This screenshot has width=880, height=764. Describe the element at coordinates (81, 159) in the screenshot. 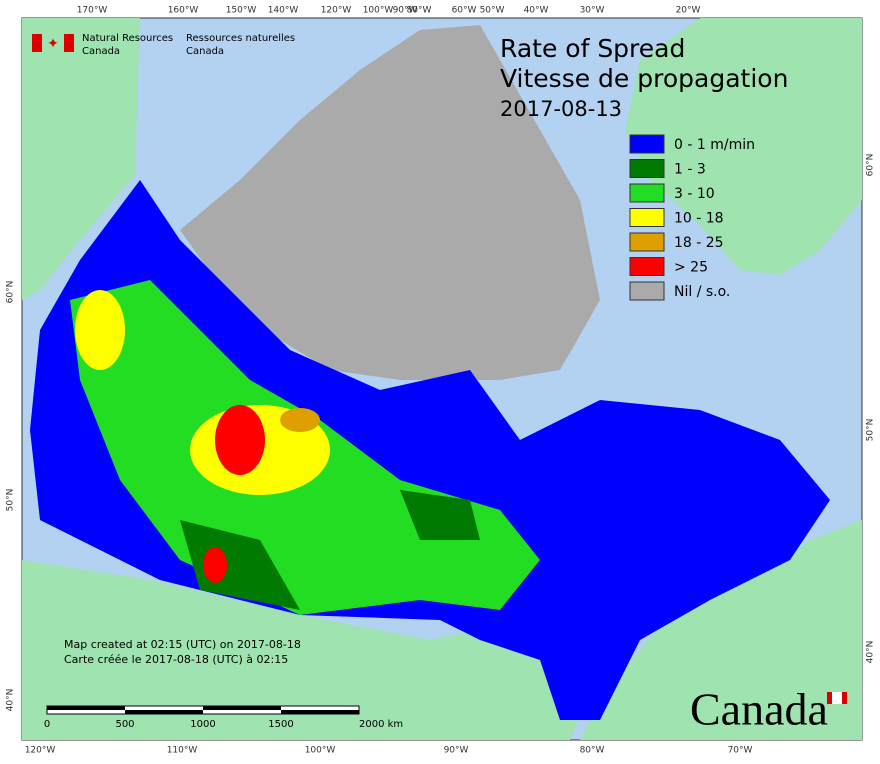

I see `alaska` at that location.